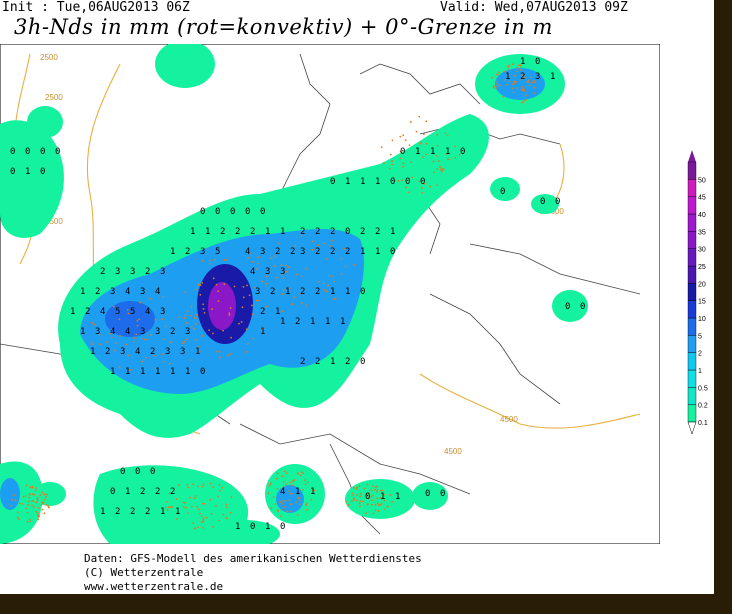 Image resolution: width=732 pixels, height=614 pixels. Describe the element at coordinates (703, 406) in the screenshot. I see `legend-level-label: 0.2` at that location.